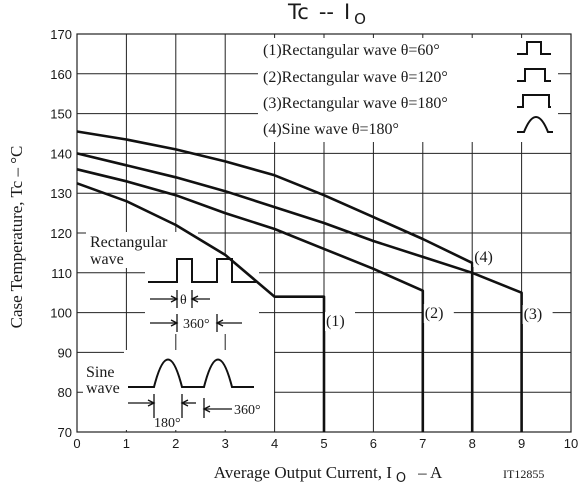  Describe the element at coordinates (535, 124) in the screenshot. I see `legend-sine-wave-icon` at that location.